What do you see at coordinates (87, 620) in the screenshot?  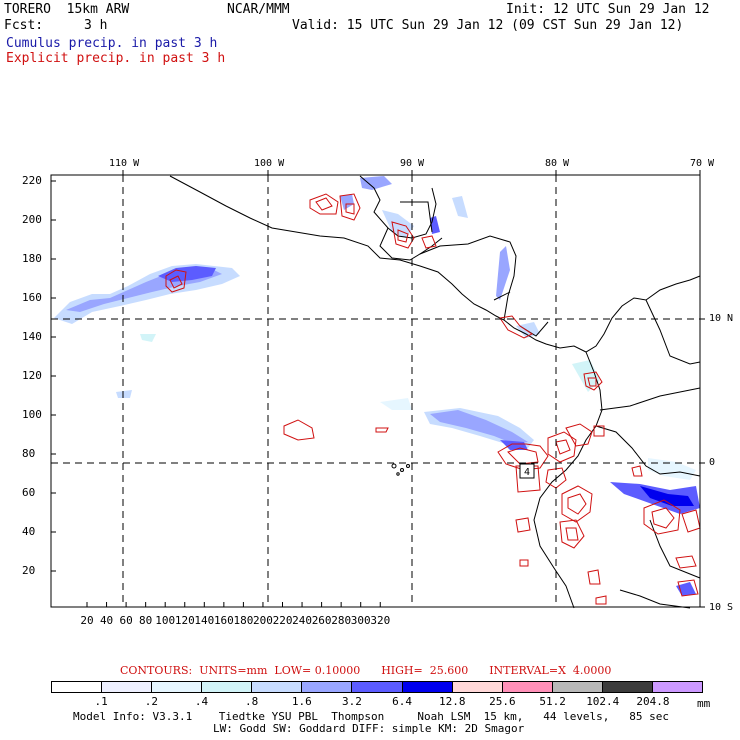 I see `bottom-tick-label: 20` at bounding box center [87, 620].